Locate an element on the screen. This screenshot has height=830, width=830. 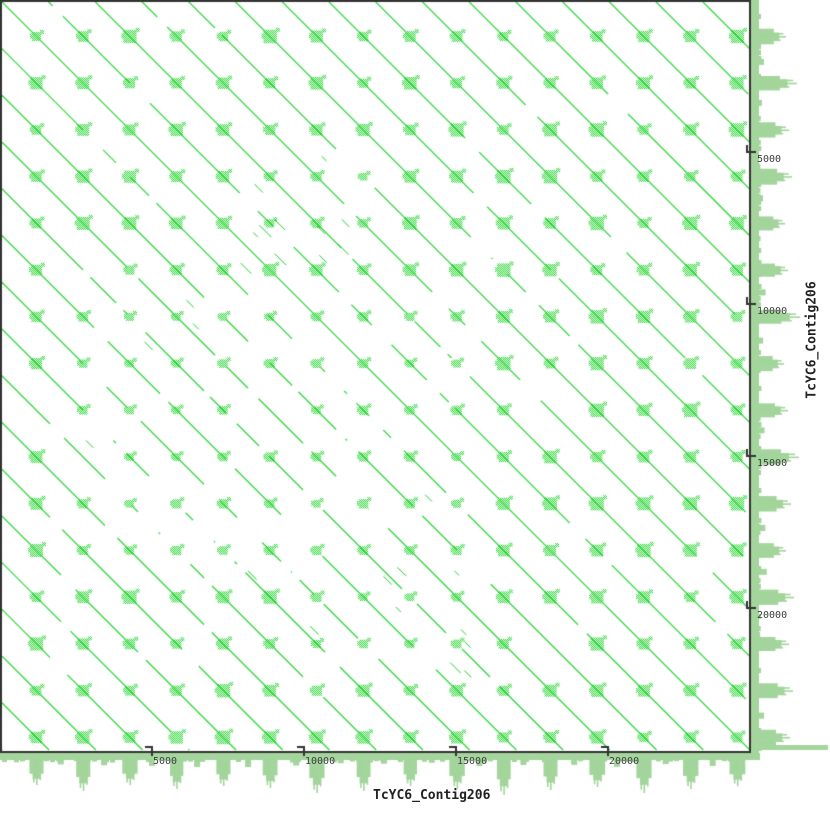
x-tick-label: 20000 is located at coordinates (624, 761).